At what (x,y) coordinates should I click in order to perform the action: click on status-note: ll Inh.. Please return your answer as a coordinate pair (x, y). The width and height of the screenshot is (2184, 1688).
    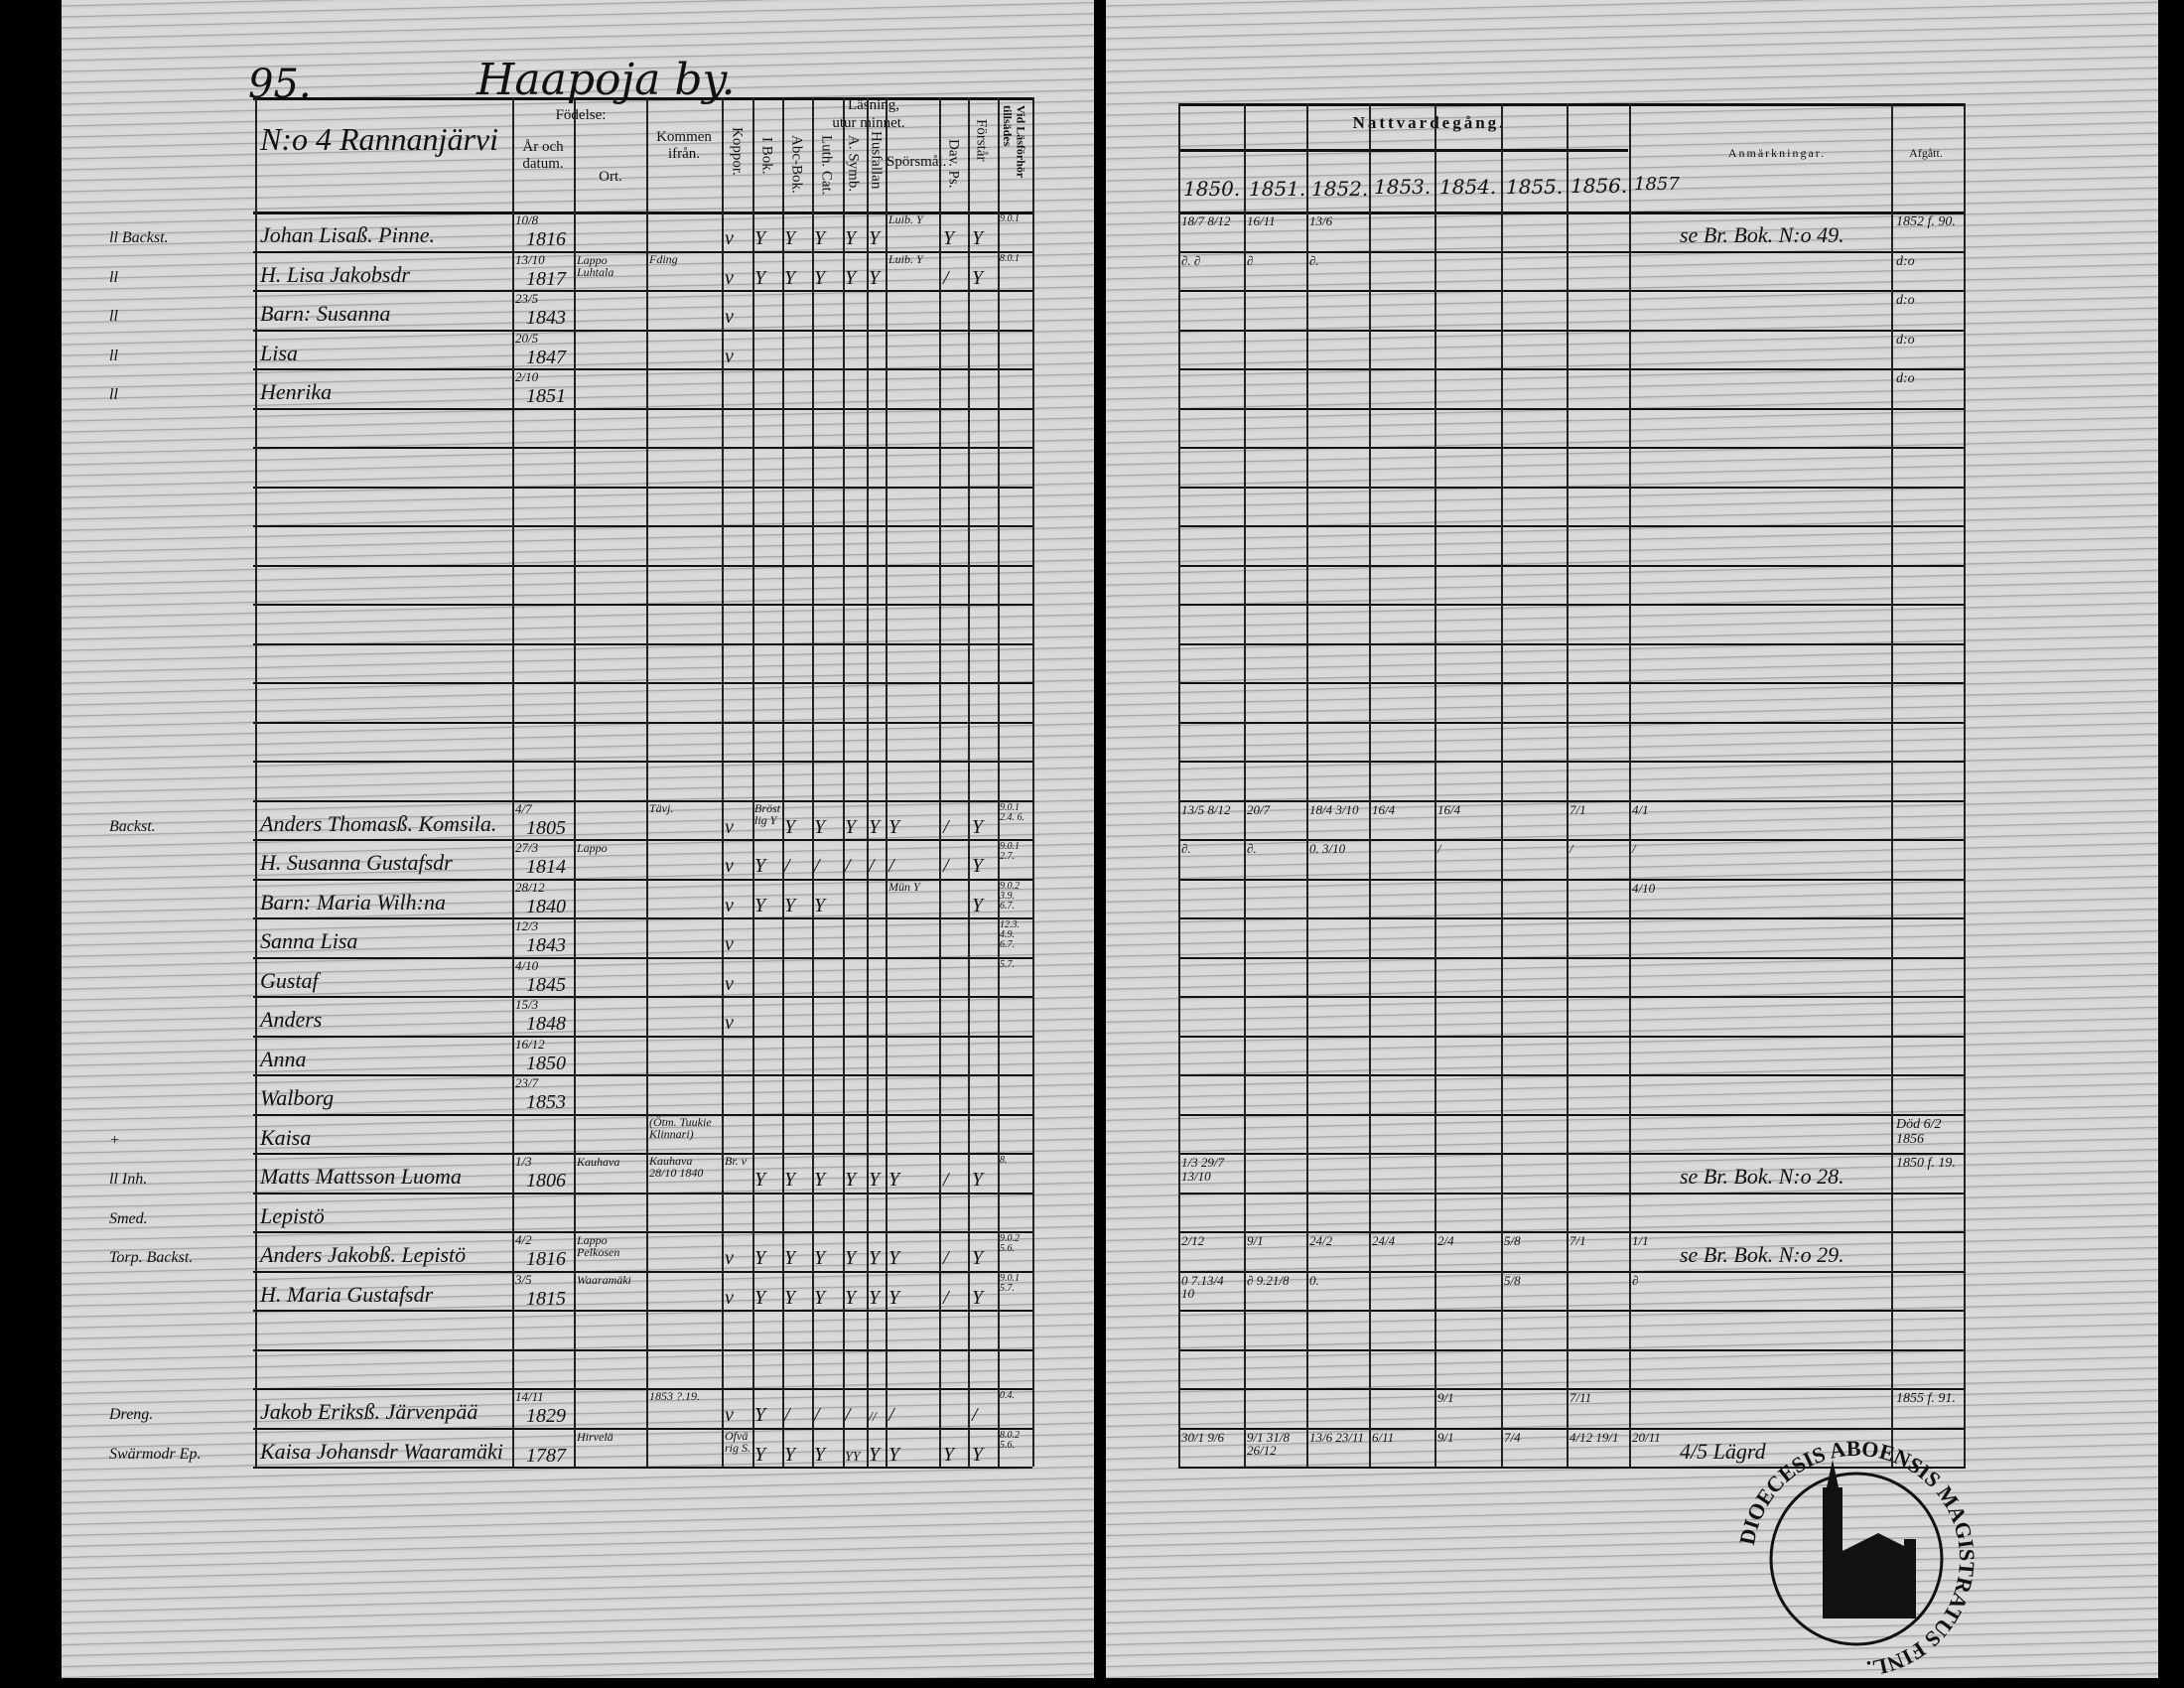
    Looking at the image, I should click on (128, 1179).